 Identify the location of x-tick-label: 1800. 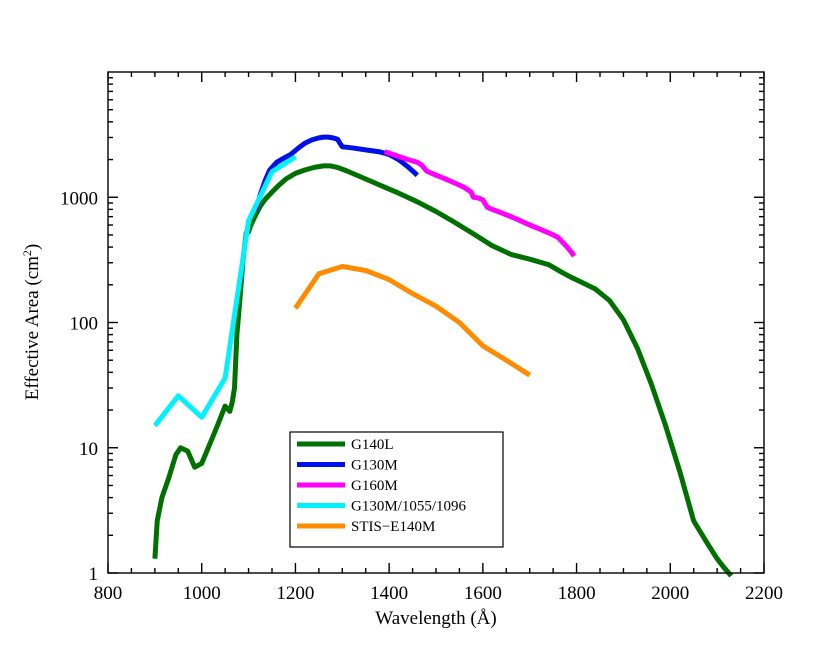
(577, 593).